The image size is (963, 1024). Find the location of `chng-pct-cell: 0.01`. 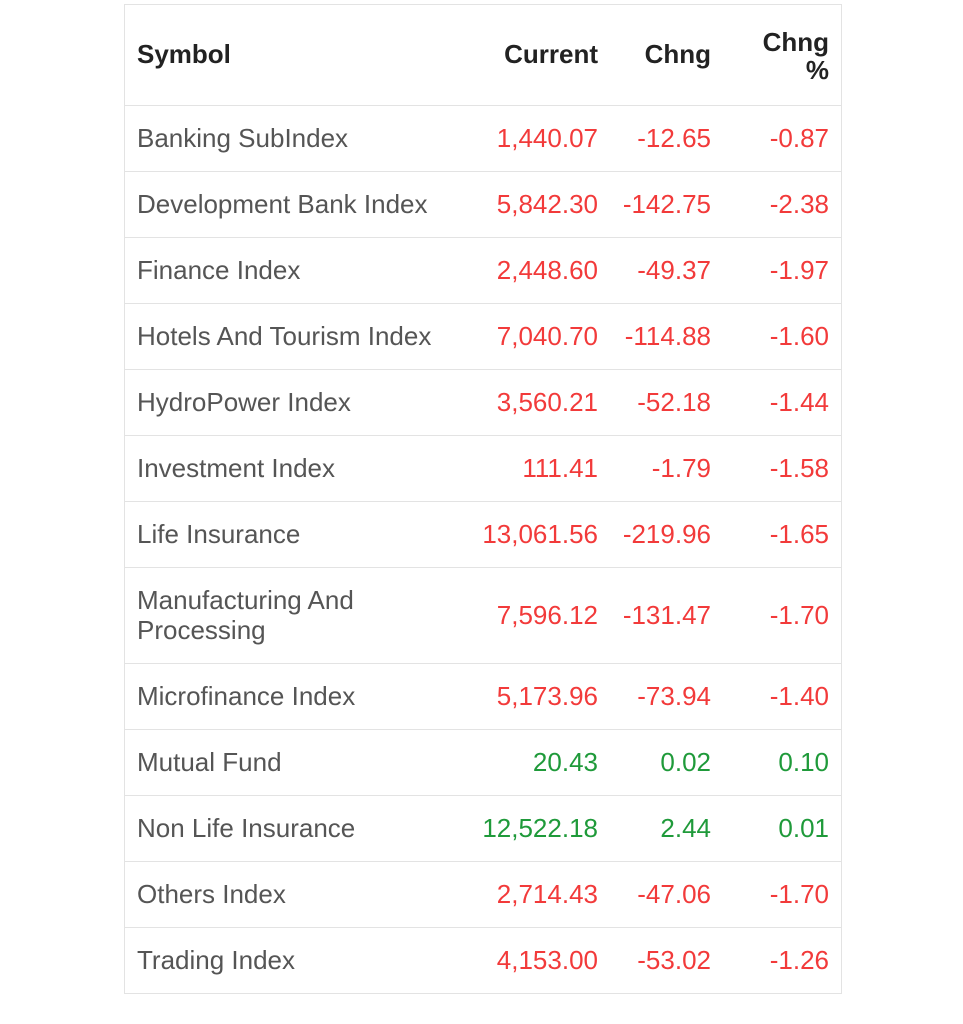

chng-pct-cell: 0.01 is located at coordinates (782, 827).